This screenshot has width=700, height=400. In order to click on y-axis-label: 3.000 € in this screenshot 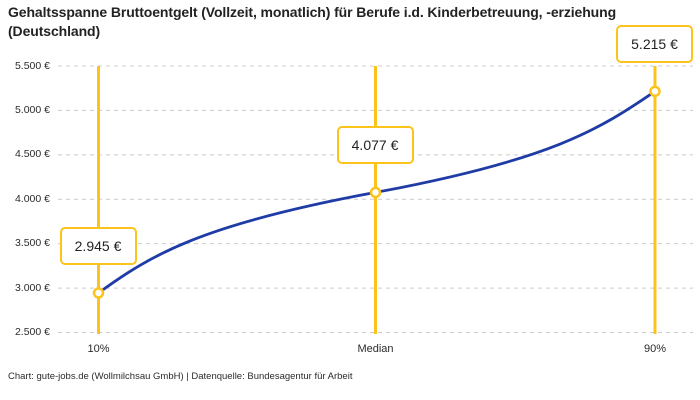, I will do `click(32, 287)`.